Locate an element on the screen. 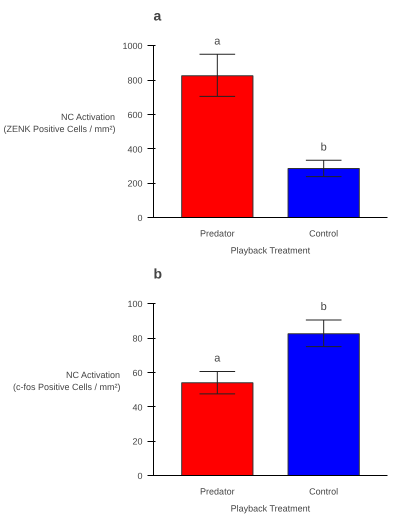 Image resolution: width=397 pixels, height=520 pixels. y-axis-title: NC Activation (c-fos Positive Cells / mm²) is located at coordinates (66, 381).